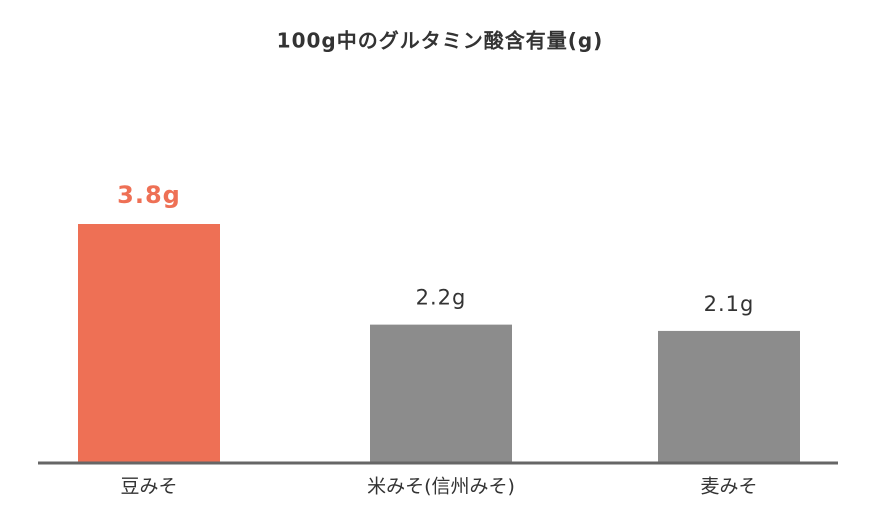 The width and height of the screenshot is (880, 516). I want to click on x-tick-label: 米みそ(信州みそ), so click(441, 487).